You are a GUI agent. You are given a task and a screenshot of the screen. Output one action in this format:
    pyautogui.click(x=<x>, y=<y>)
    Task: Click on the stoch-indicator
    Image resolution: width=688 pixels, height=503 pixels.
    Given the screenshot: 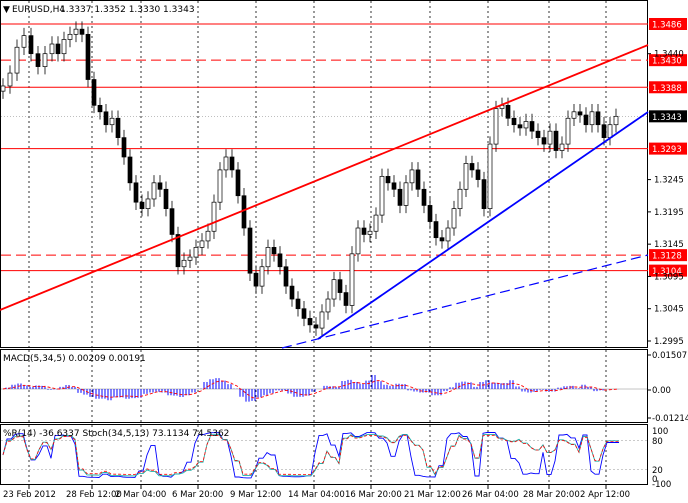 What is the action you would take?
    pyautogui.click(x=324, y=455)
    